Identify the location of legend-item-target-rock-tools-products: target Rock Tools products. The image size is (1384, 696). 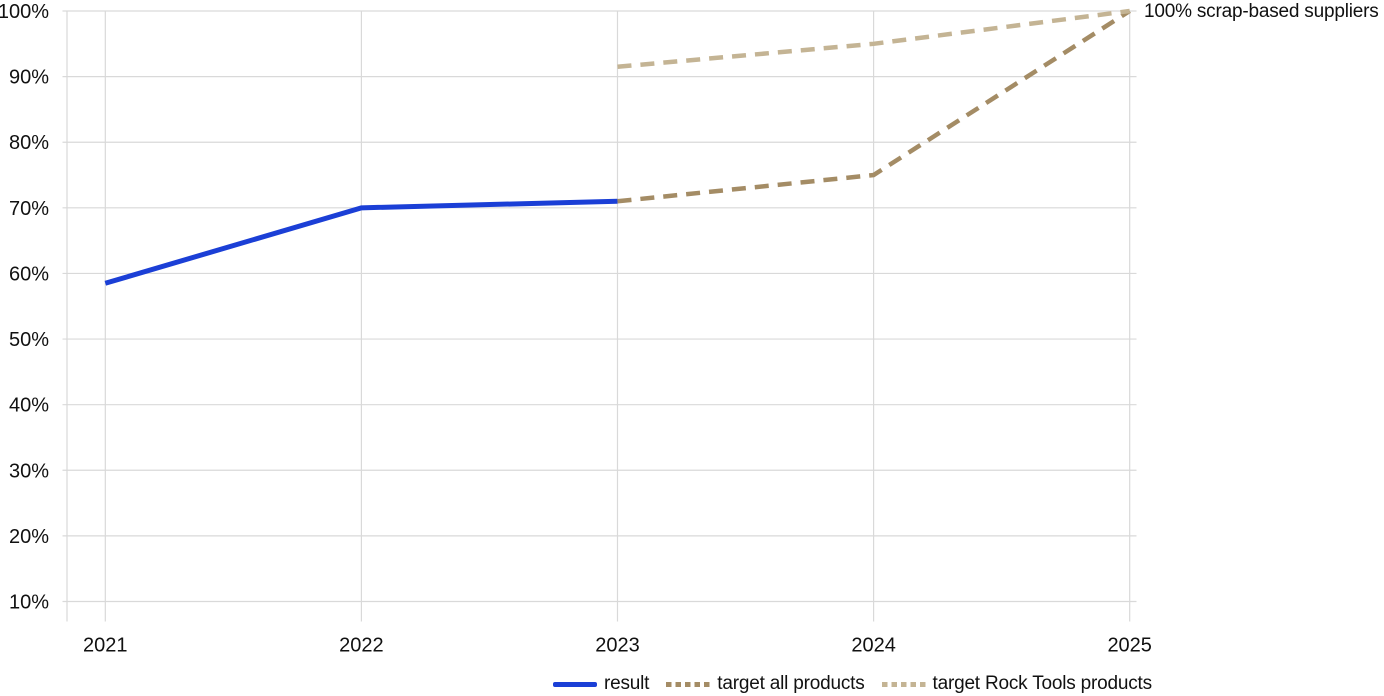
(1017, 684).